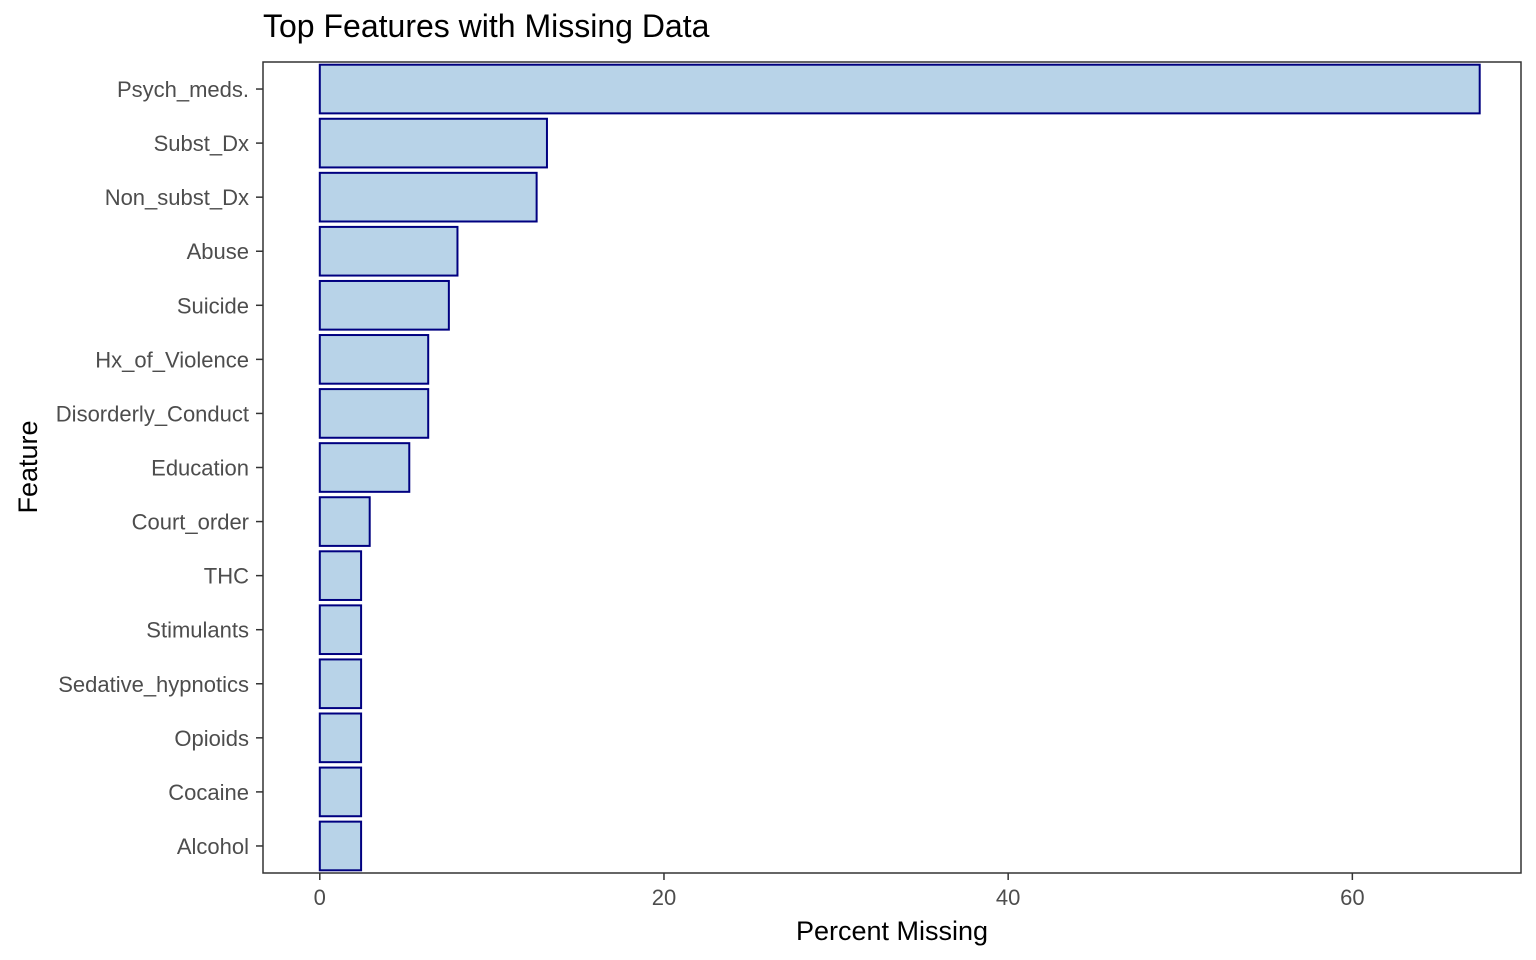 This screenshot has width=1536, height=960. What do you see at coordinates (486, 26) in the screenshot?
I see `chart-title: Top Features with Missing Data` at bounding box center [486, 26].